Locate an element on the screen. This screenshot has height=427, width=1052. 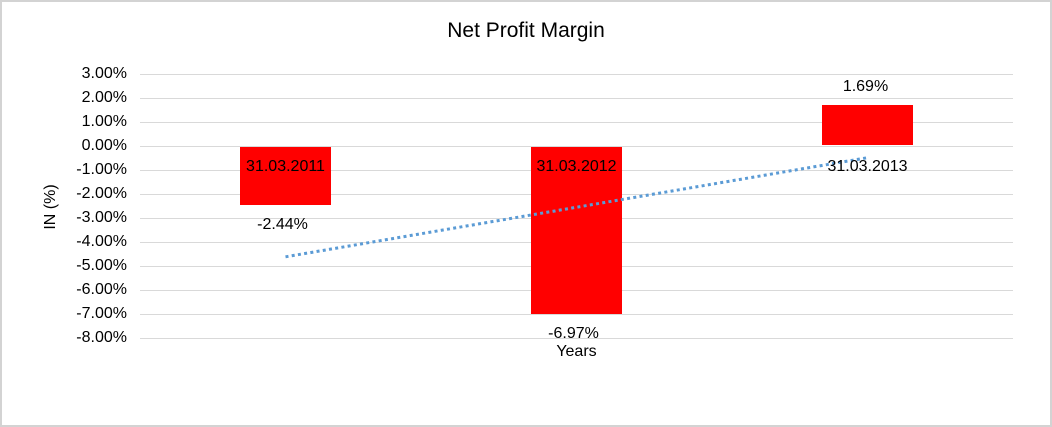
category-label: 31.03.2012 is located at coordinates (576, 166).